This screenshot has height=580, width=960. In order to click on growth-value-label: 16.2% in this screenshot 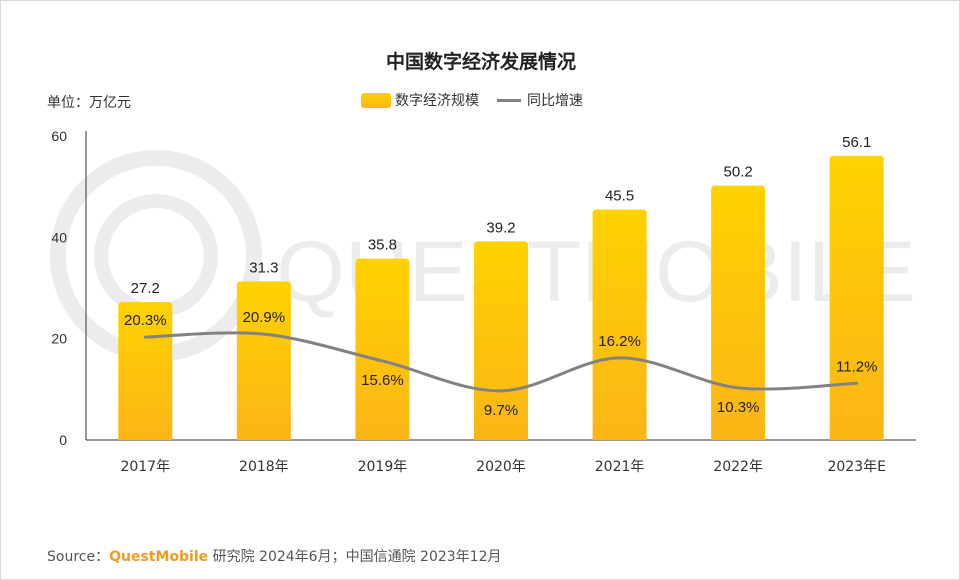, I will do `click(619, 341)`.